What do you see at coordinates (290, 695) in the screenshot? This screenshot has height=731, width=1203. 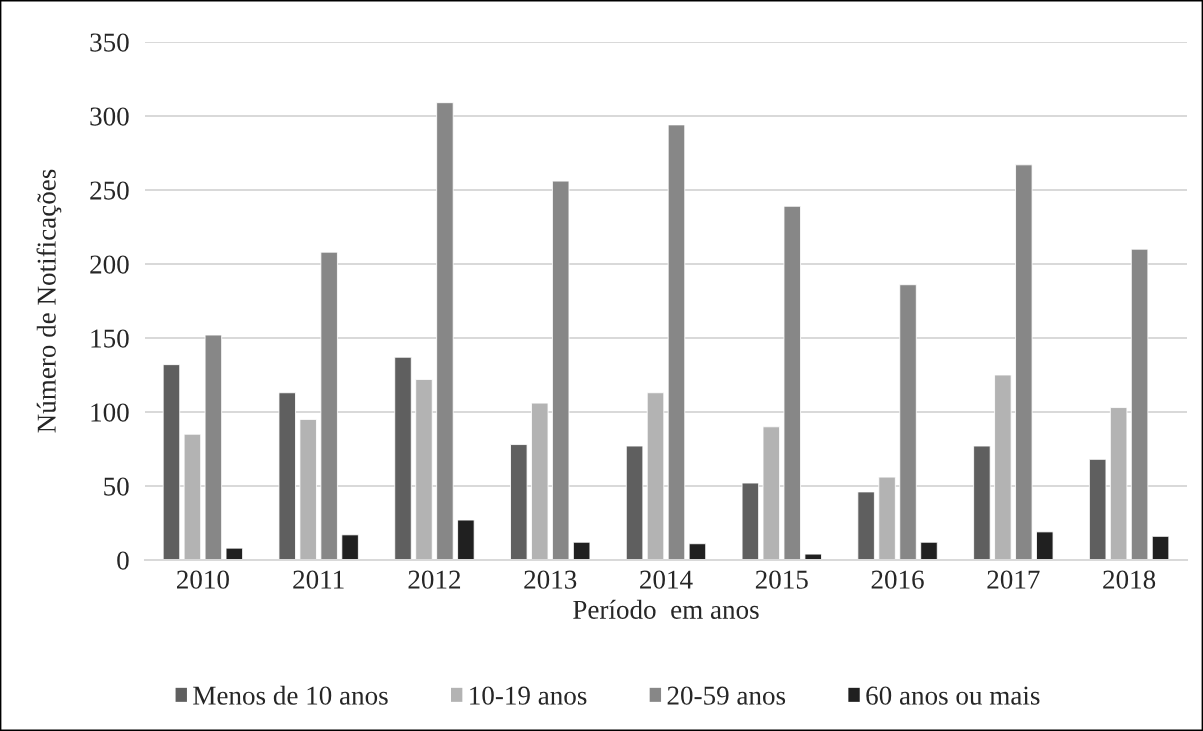 I see `legend-label: Menos de 10 anos` at bounding box center [290, 695].